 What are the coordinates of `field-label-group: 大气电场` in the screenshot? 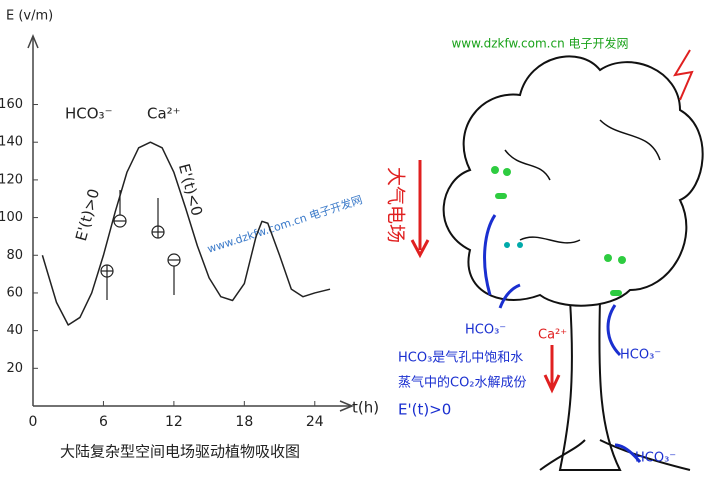 It's located at (396, 205).